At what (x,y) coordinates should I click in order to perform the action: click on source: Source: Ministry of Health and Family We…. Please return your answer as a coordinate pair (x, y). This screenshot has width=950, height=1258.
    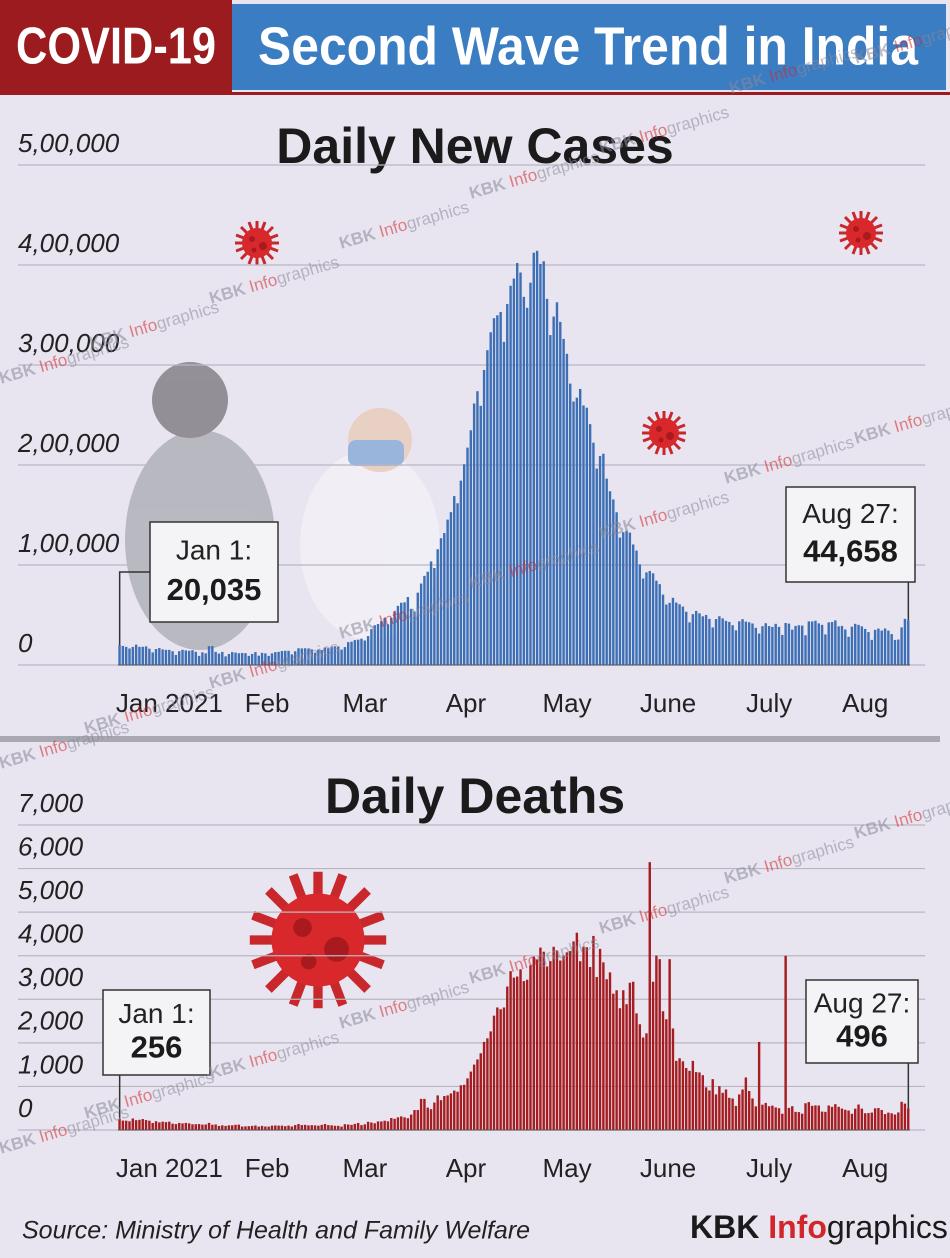
    Looking at the image, I should click on (276, 1231).